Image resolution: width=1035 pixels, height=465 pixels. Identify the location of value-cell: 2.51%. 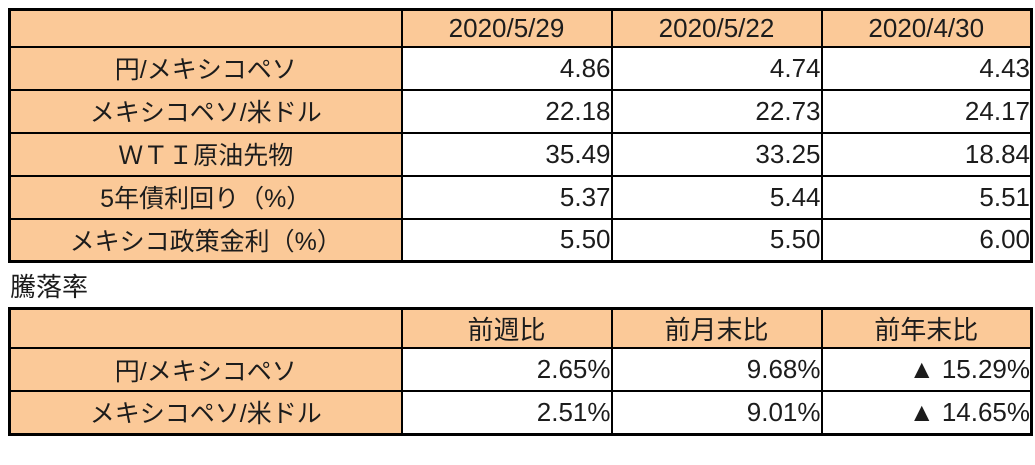
(506, 412).